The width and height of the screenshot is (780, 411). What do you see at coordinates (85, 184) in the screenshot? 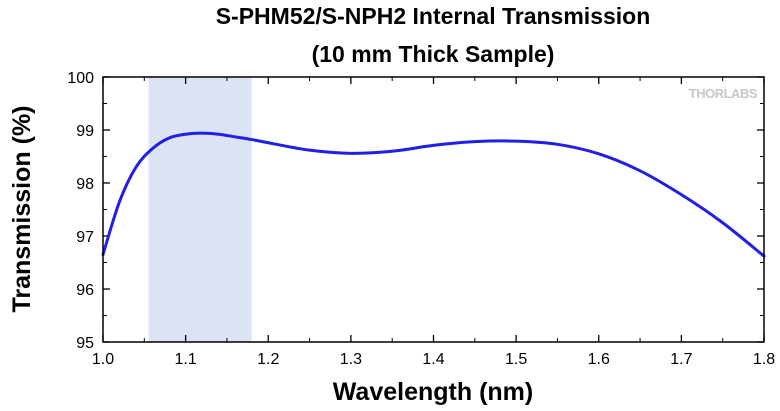
I see `y-tick-label: 98` at bounding box center [85, 184].